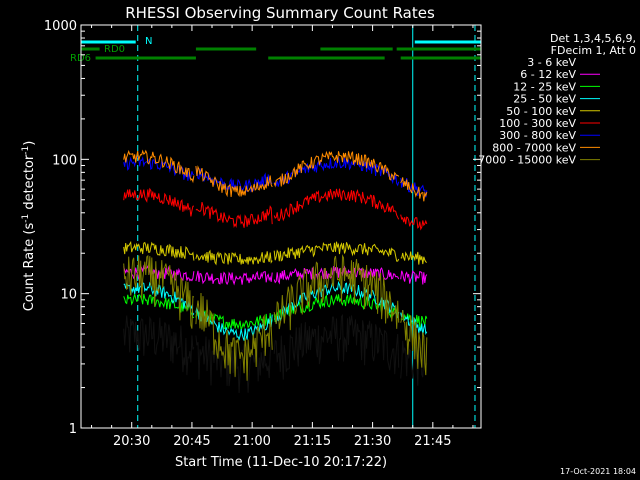  I want to click on y-tick-label: 10, so click(68, 295).